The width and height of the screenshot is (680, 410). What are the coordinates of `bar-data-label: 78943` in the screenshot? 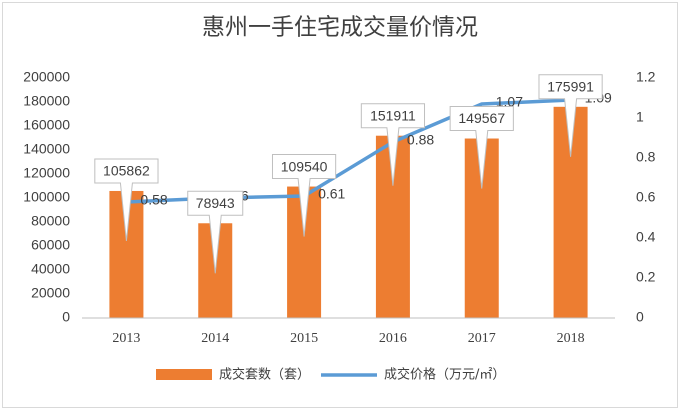 It's located at (215, 203).